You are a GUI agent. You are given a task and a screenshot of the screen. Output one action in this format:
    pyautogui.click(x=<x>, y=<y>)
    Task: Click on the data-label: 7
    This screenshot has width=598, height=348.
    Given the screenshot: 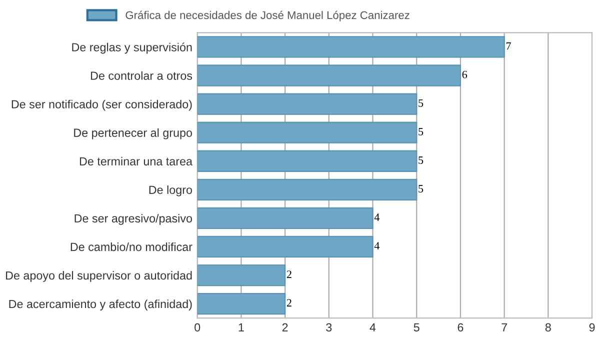 What is the action you would take?
    pyautogui.click(x=508, y=46)
    